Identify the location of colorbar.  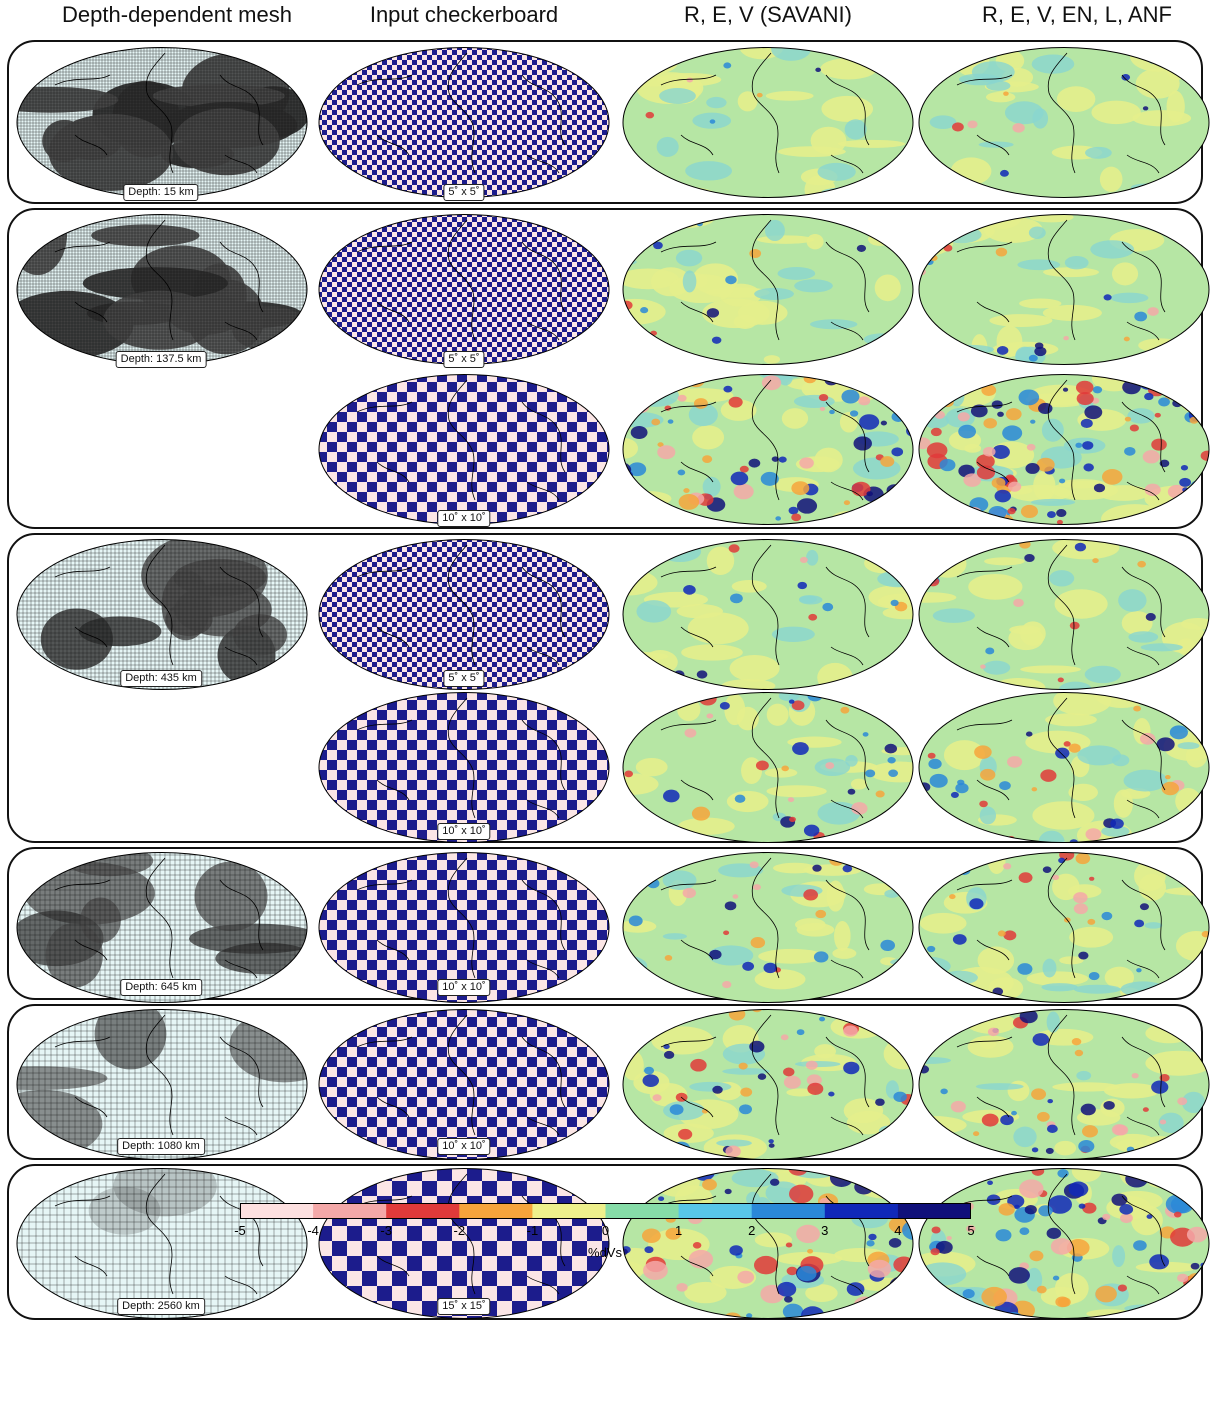
(605, 1211).